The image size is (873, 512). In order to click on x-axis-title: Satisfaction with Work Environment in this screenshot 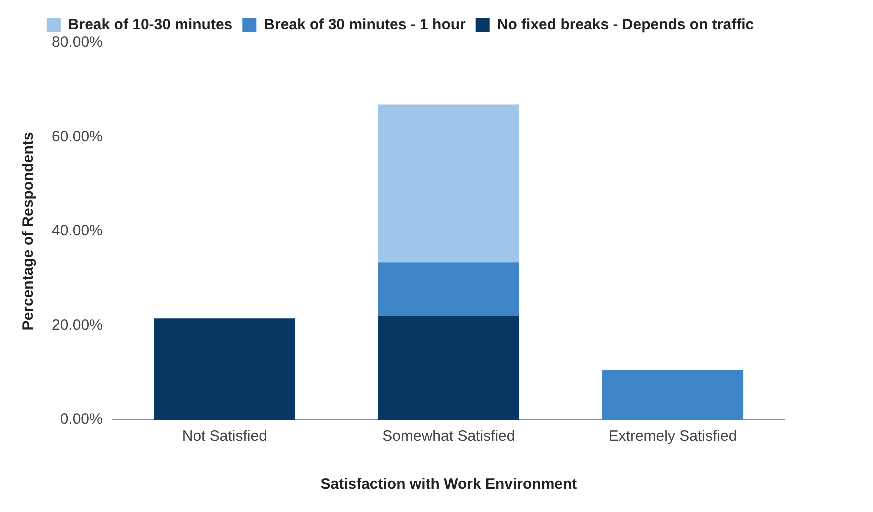, I will do `click(449, 485)`.